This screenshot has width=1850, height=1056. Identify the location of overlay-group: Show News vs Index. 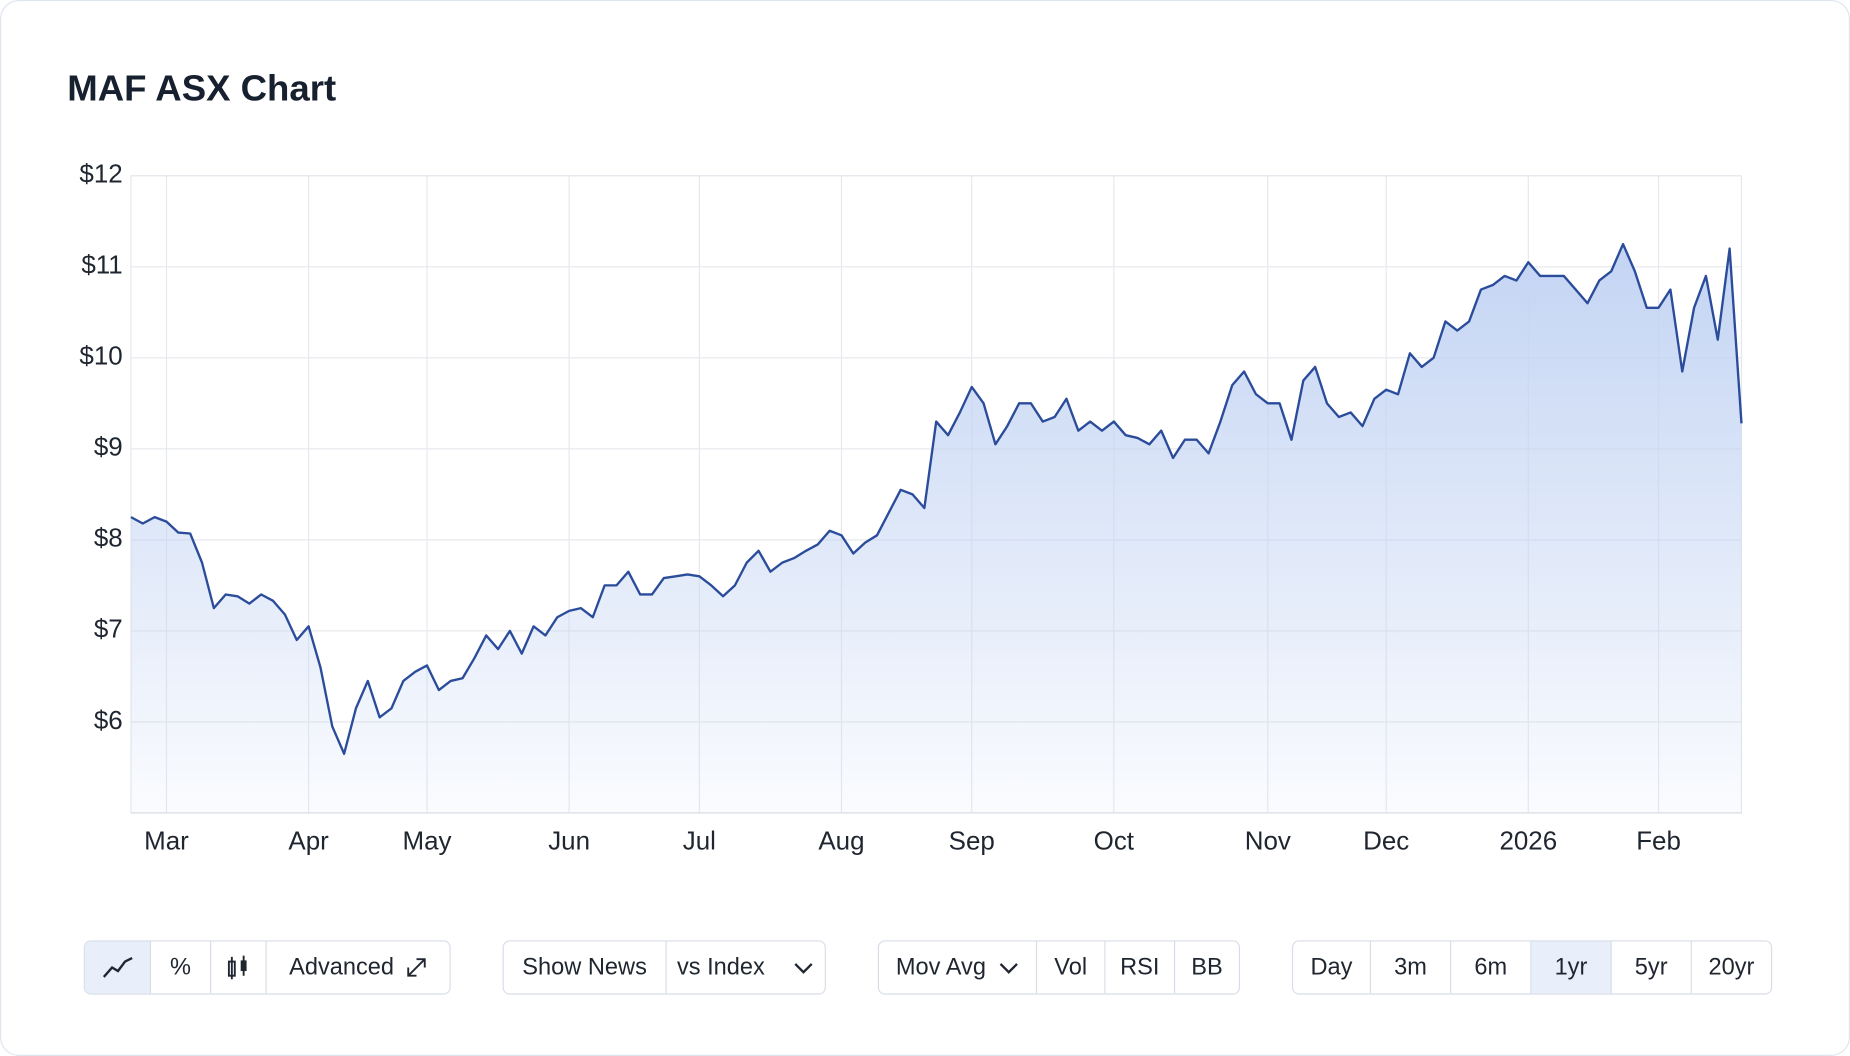
(664, 967).